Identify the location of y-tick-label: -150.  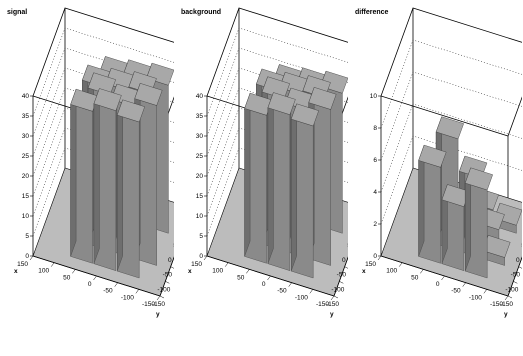
(332, 304).